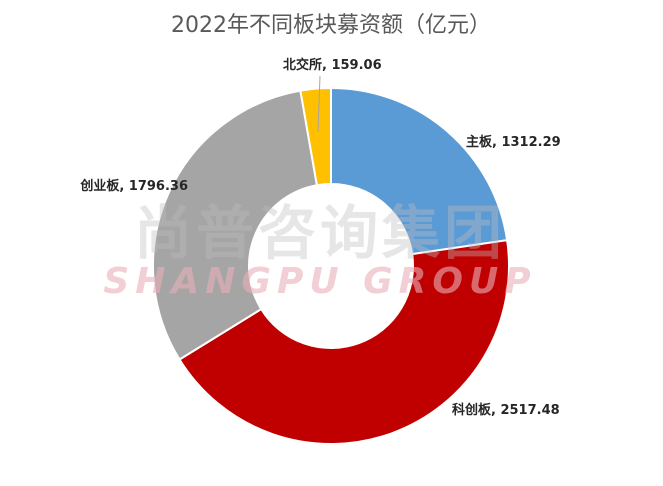 The image size is (663, 486). I want to click on watermark-cn: 尚普咨询集团, so click(320, 233).